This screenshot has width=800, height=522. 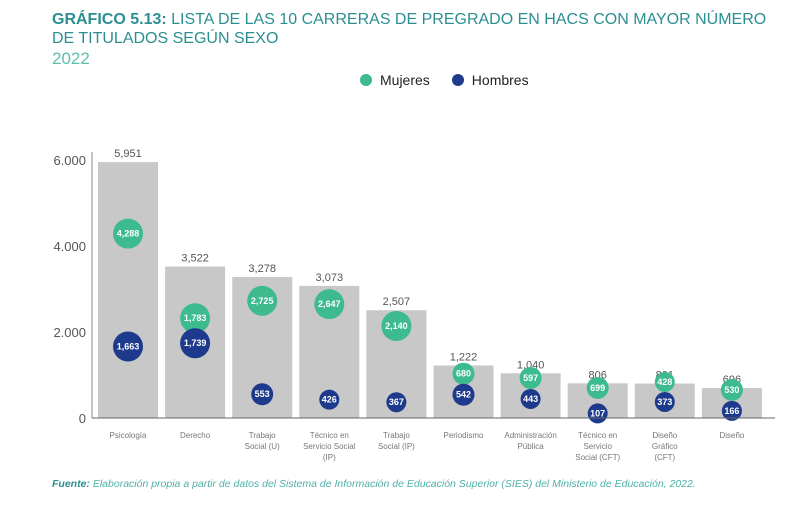 I want to click on hombres-value-label: 1,663, so click(x=128, y=346).